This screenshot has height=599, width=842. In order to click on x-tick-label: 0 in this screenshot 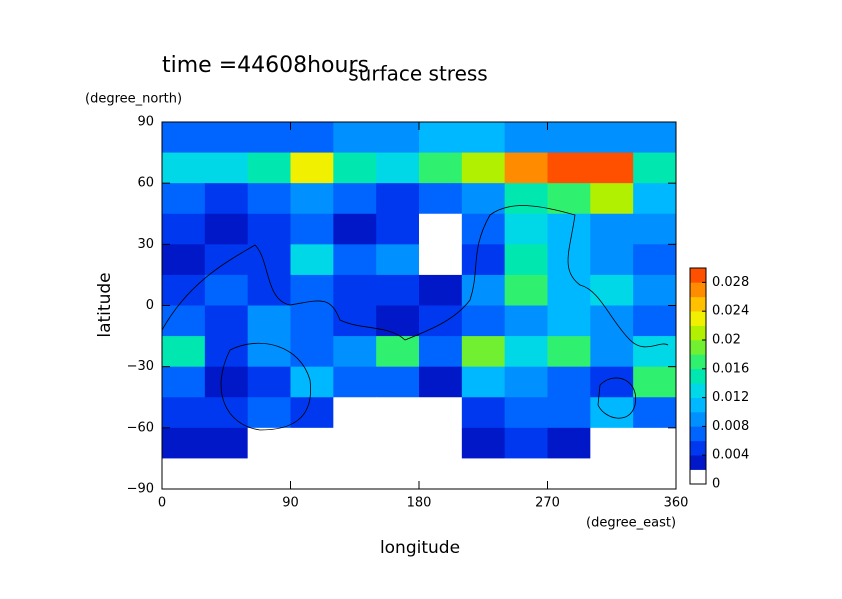, I will do `click(162, 503)`.